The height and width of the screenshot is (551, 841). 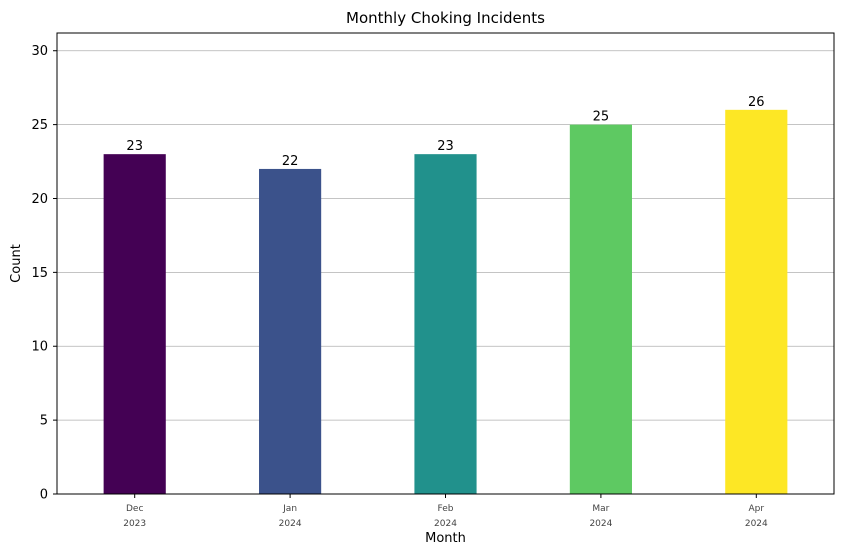 I want to click on x-tick-label-month: Feb, so click(x=446, y=509).